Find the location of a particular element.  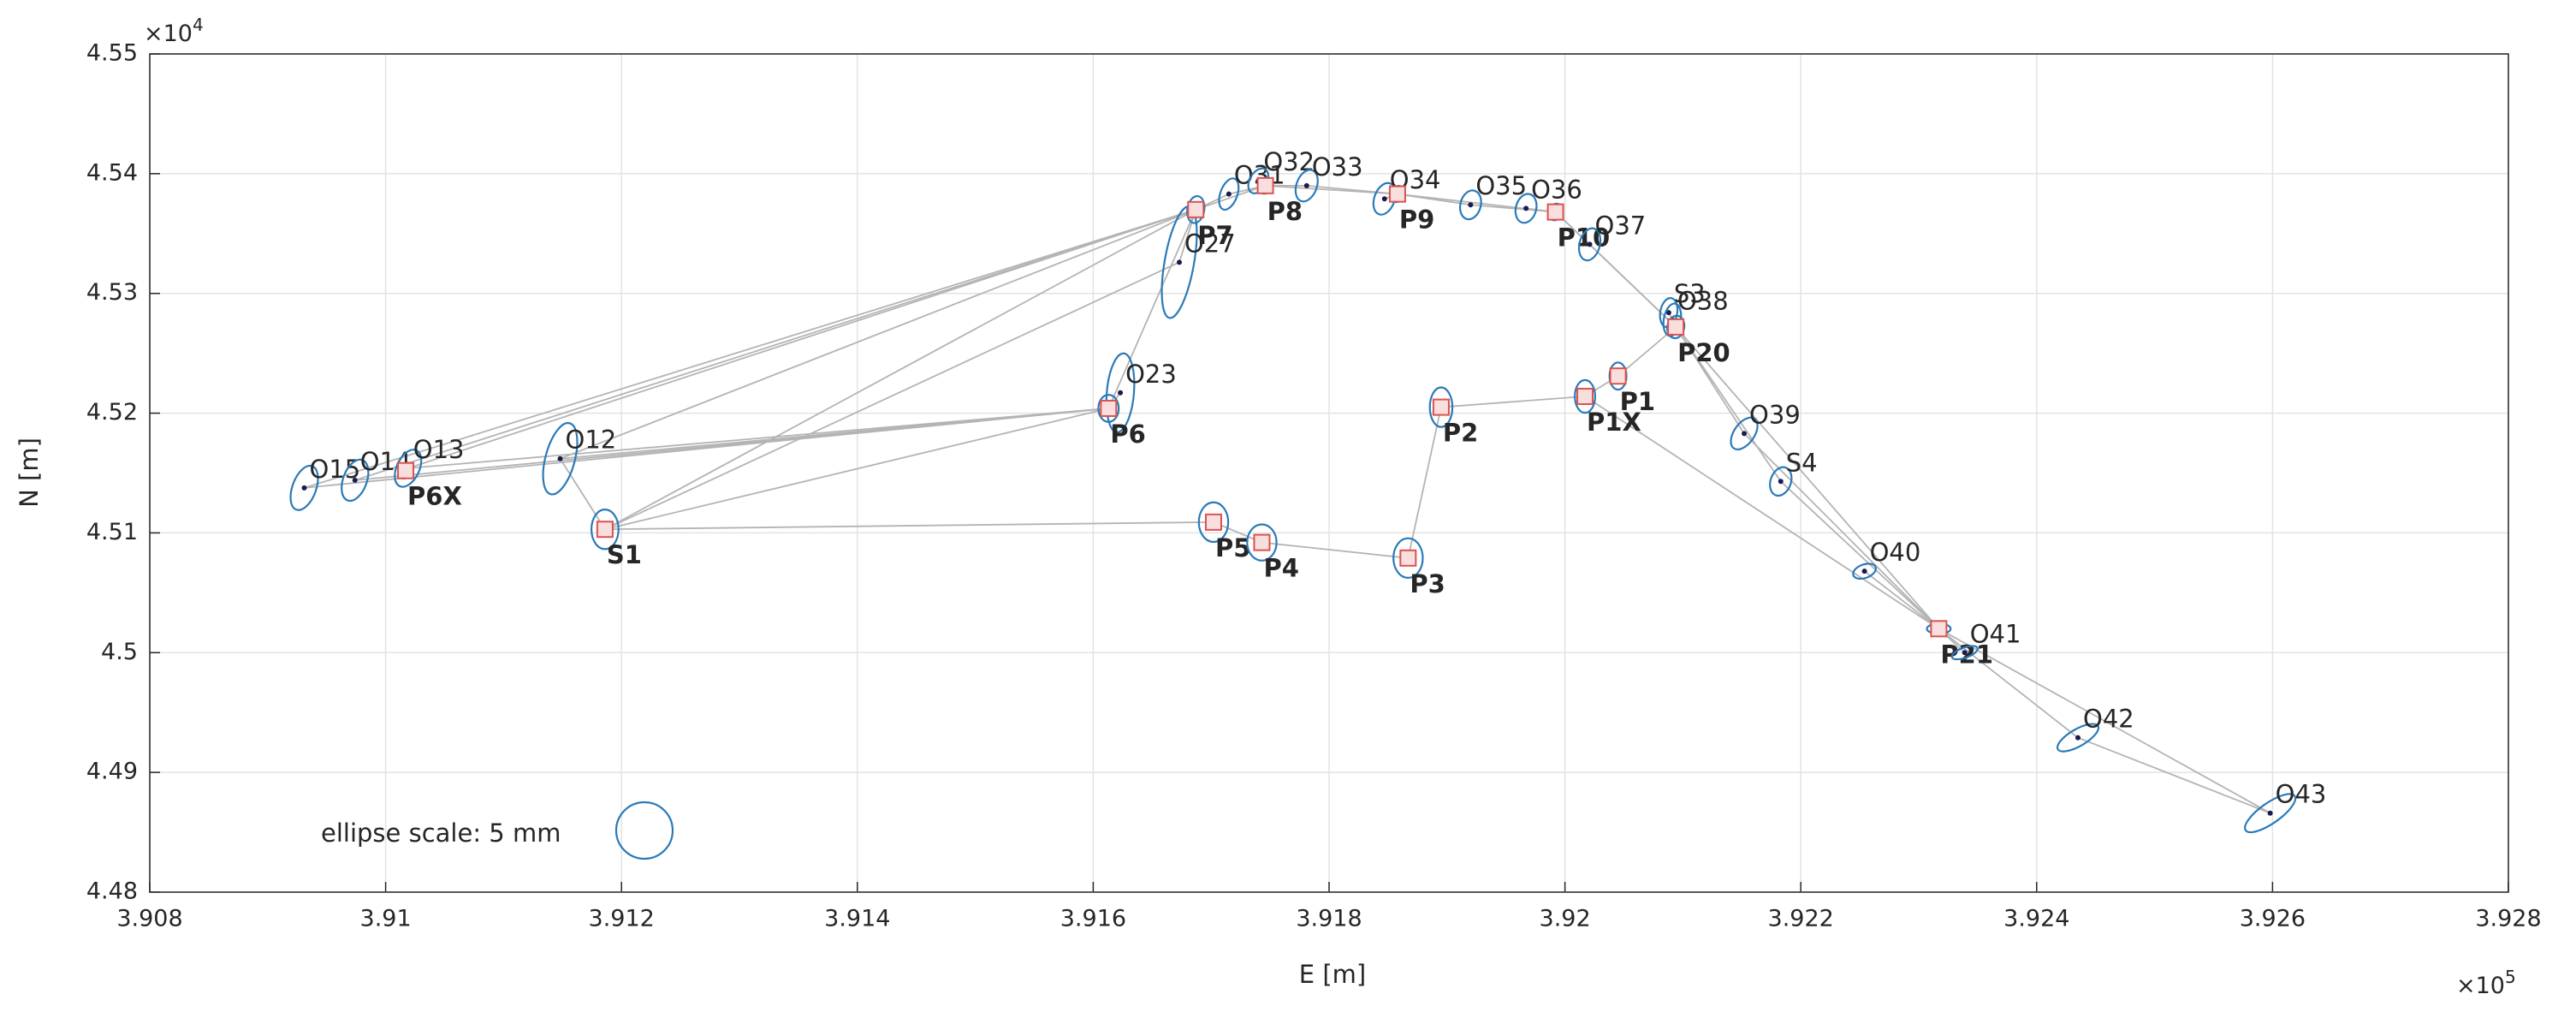

y-tick-label: 4.52 is located at coordinates (112, 412).